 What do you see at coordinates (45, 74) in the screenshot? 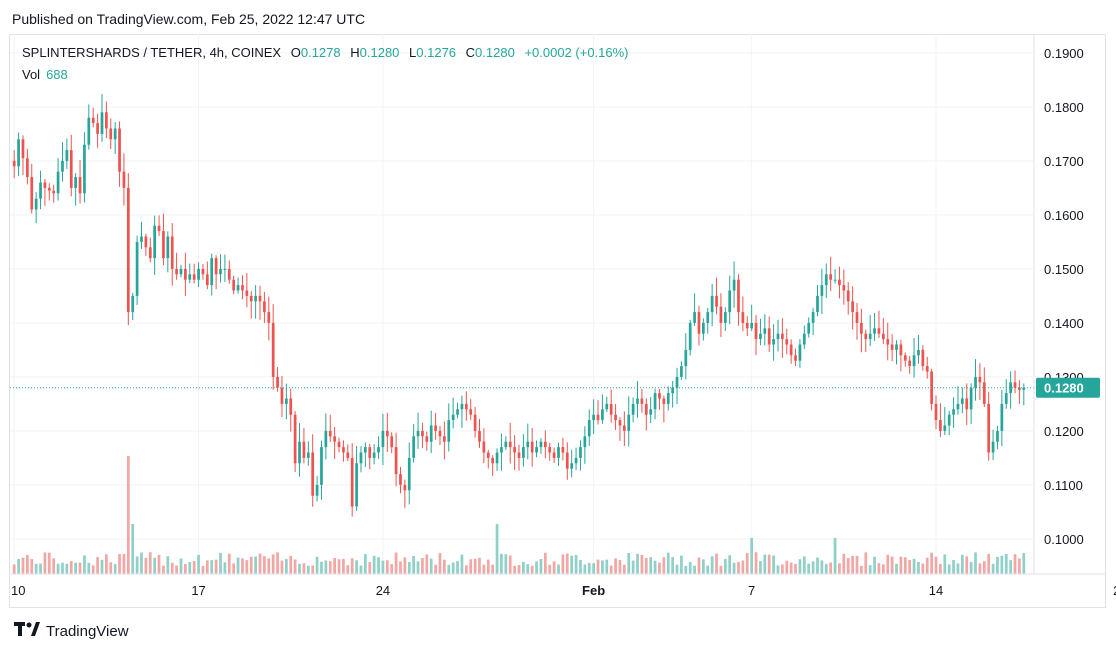
I see `volume-legend: Vol 688` at bounding box center [45, 74].